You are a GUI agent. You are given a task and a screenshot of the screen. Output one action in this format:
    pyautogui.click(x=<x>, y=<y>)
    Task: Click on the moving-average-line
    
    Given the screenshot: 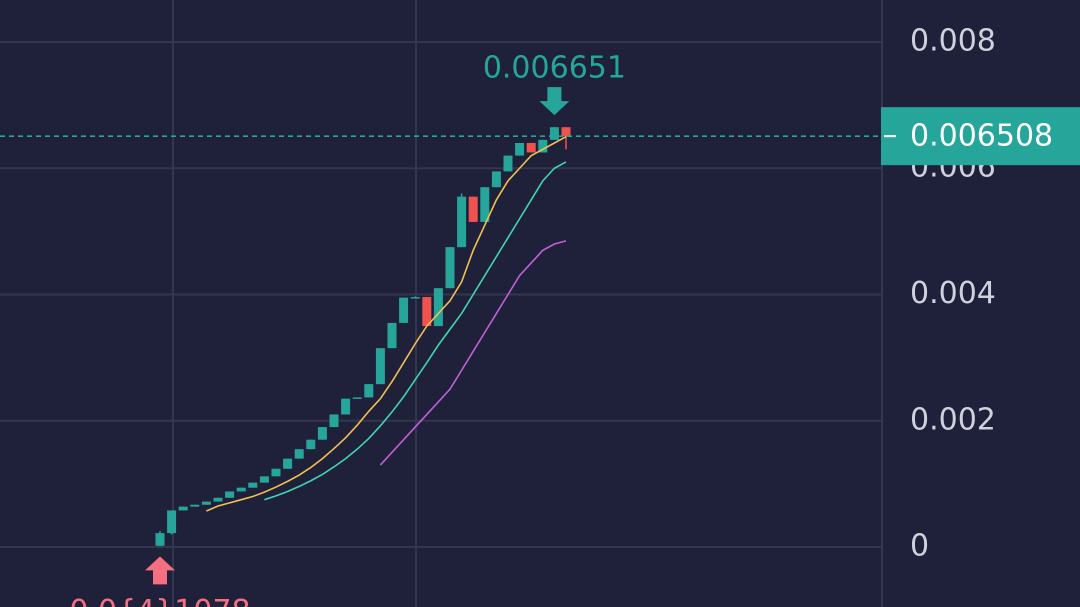 What is the action you would take?
    pyautogui.click(x=473, y=353)
    